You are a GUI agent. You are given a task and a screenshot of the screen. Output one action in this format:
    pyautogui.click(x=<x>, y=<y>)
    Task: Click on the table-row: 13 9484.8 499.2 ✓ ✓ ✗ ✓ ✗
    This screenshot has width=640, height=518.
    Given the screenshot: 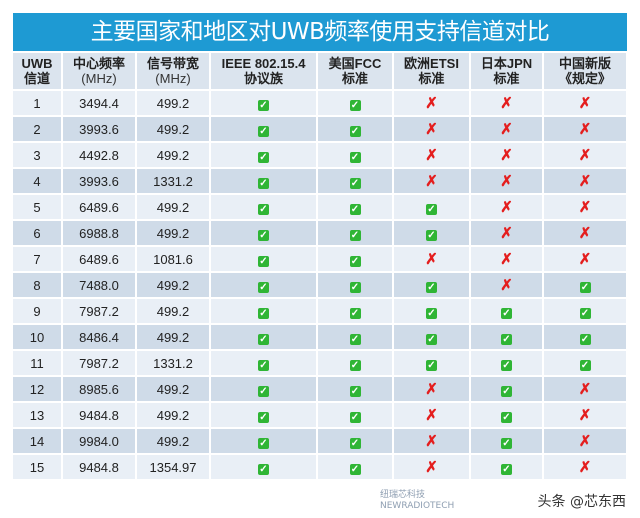 What is the action you would take?
    pyautogui.click(x=320, y=415)
    